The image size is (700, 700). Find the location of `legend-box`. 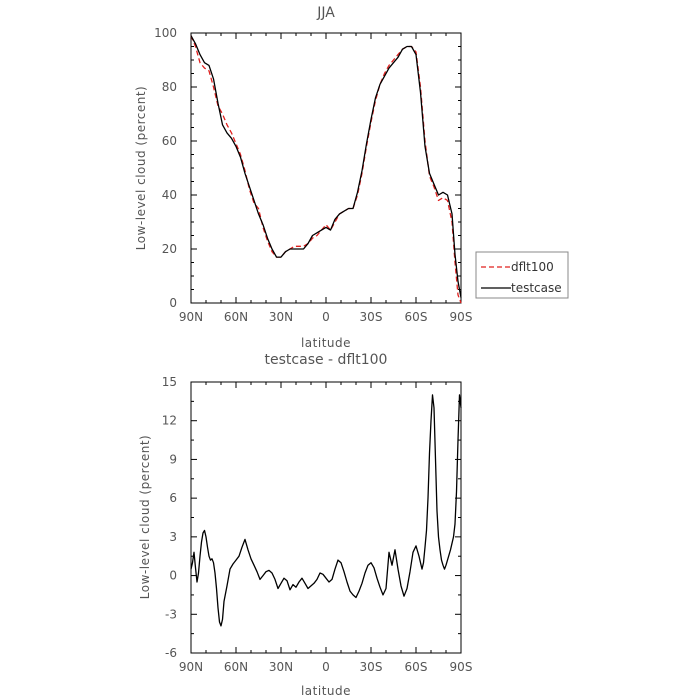

legend-box is located at coordinates (522, 275).